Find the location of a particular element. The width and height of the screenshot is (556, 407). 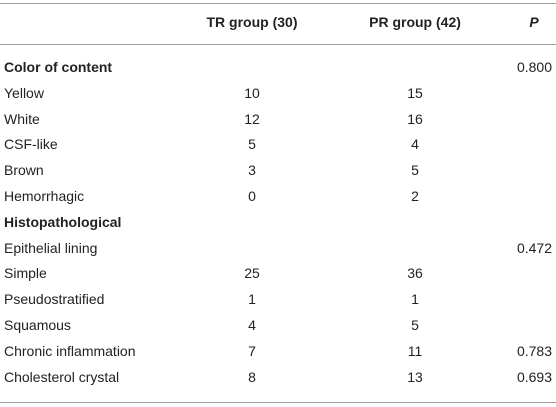

pr-count: 1 is located at coordinates (415, 299).